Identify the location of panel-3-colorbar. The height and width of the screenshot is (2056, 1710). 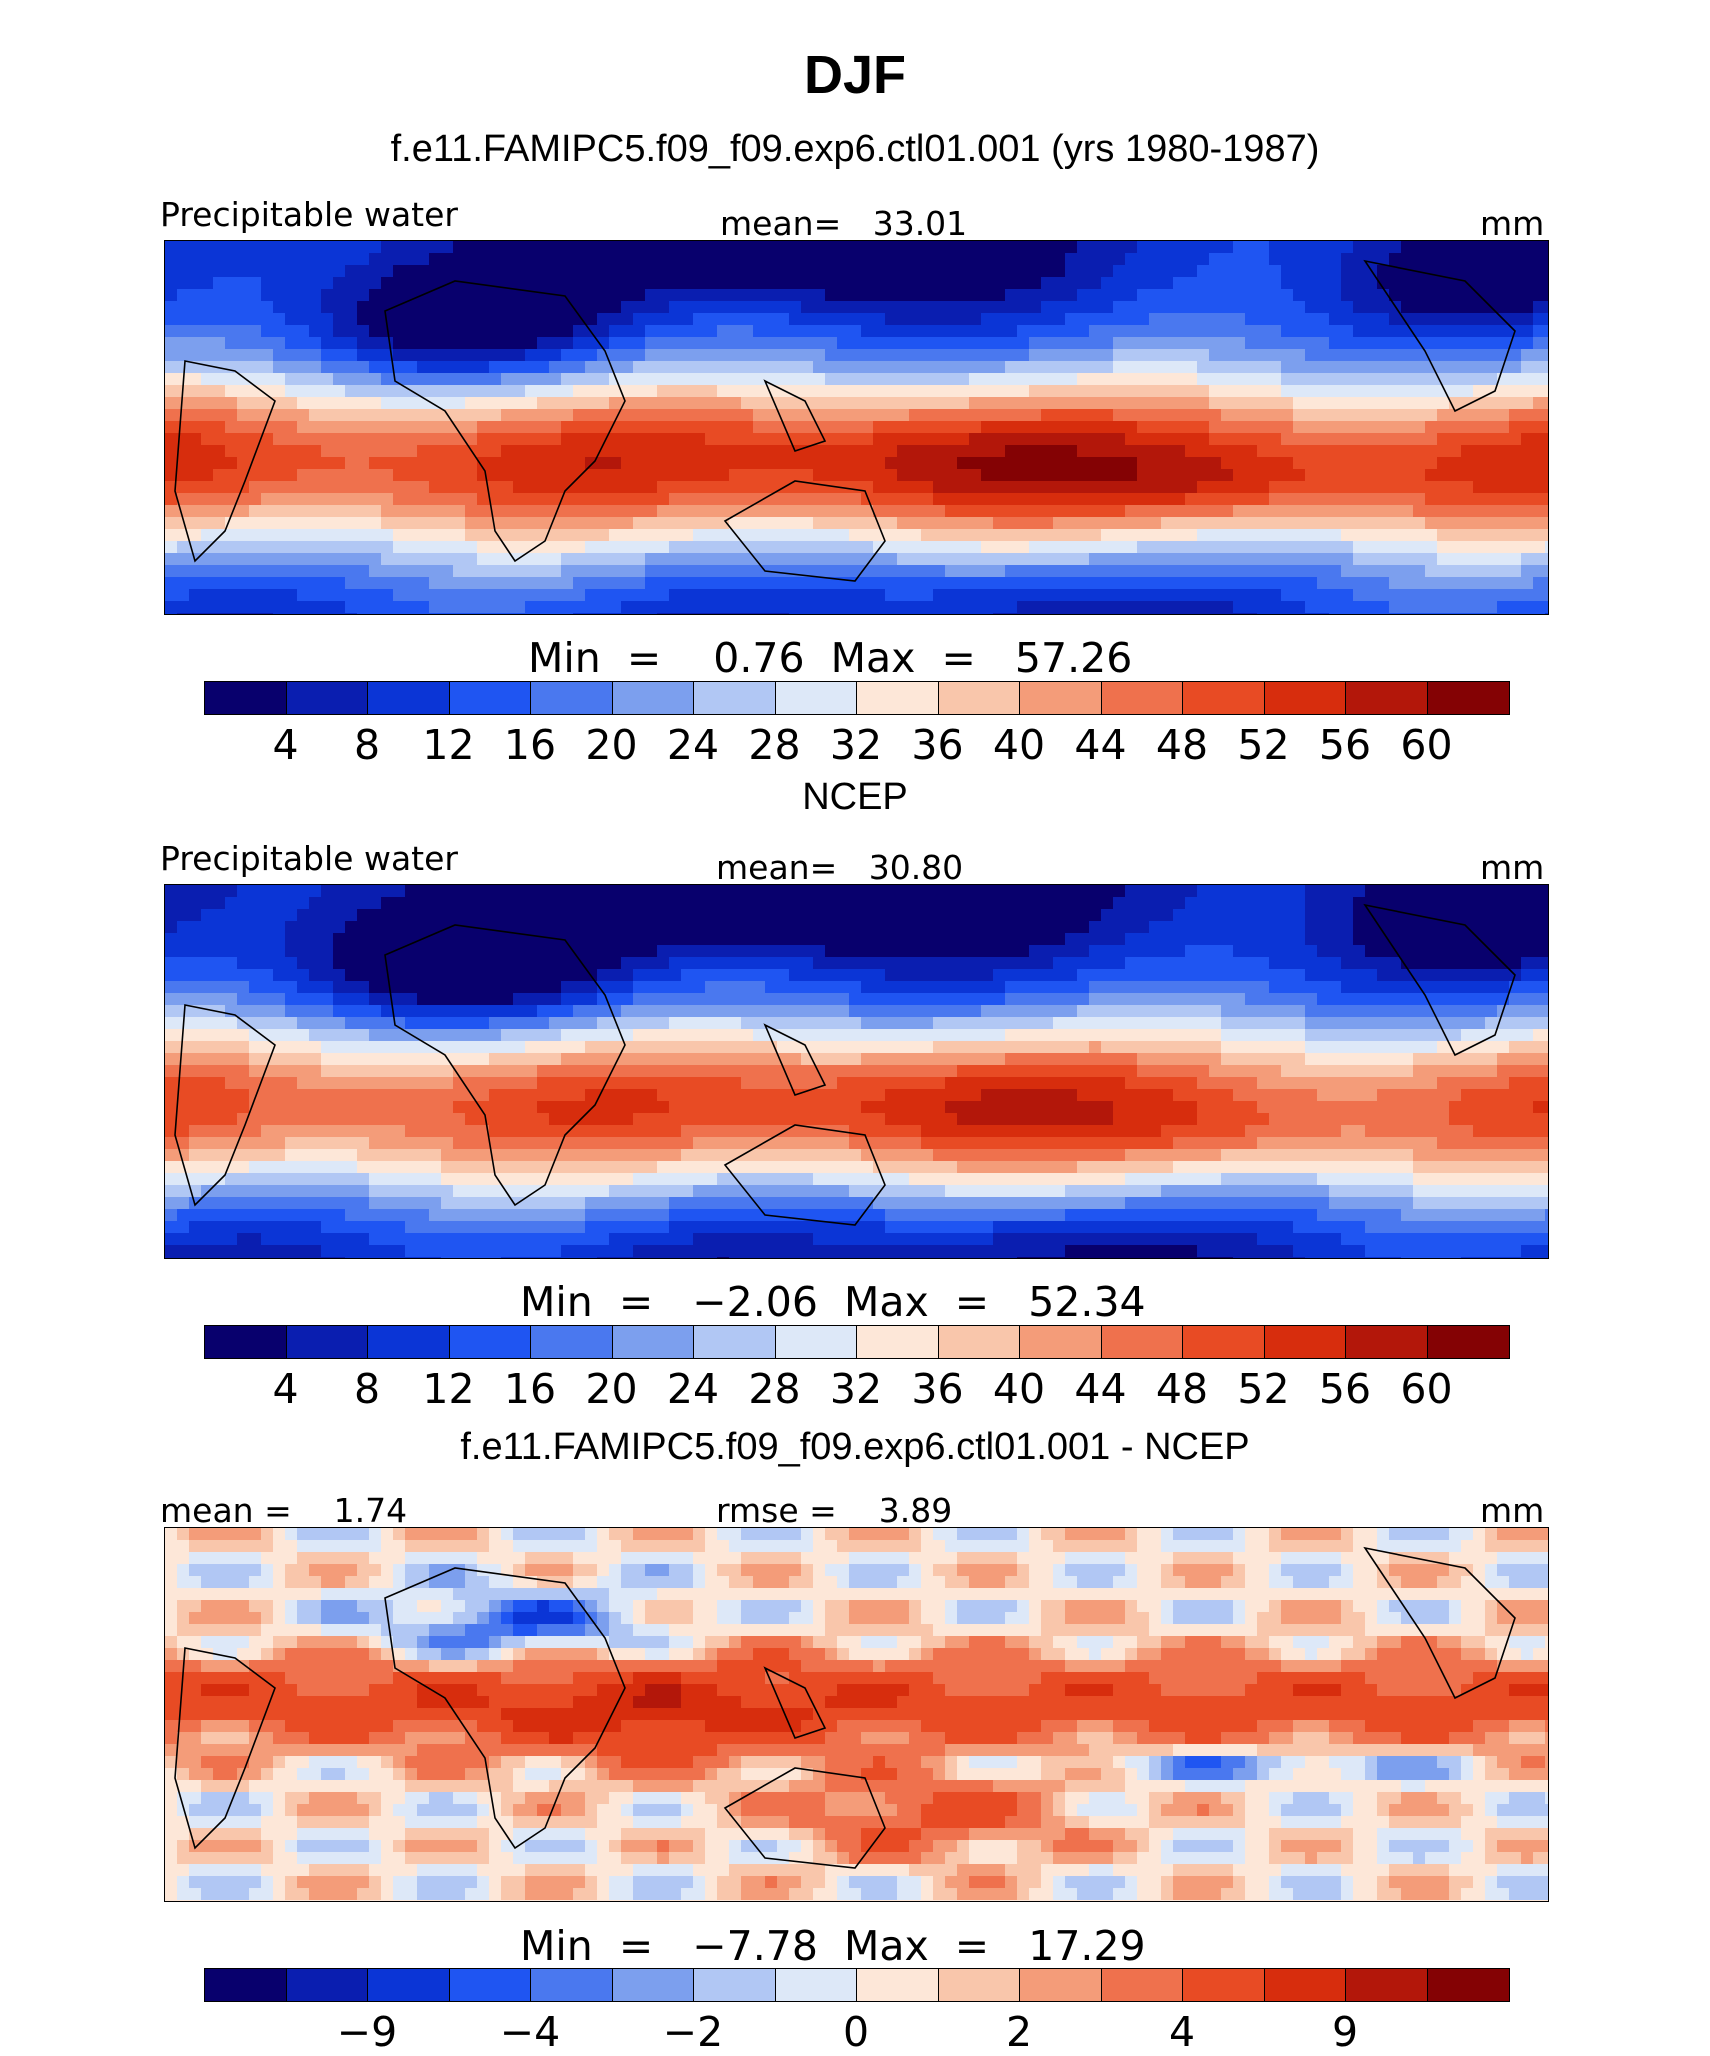
(856, 1985).